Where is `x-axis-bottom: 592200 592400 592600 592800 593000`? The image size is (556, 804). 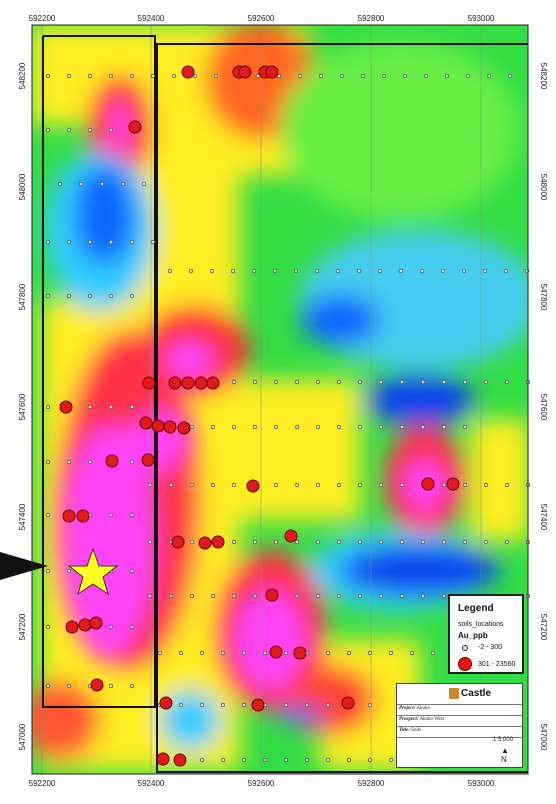
x-axis-bottom: 592200 592400 592600 592800 593000 is located at coordinates (262, 783).